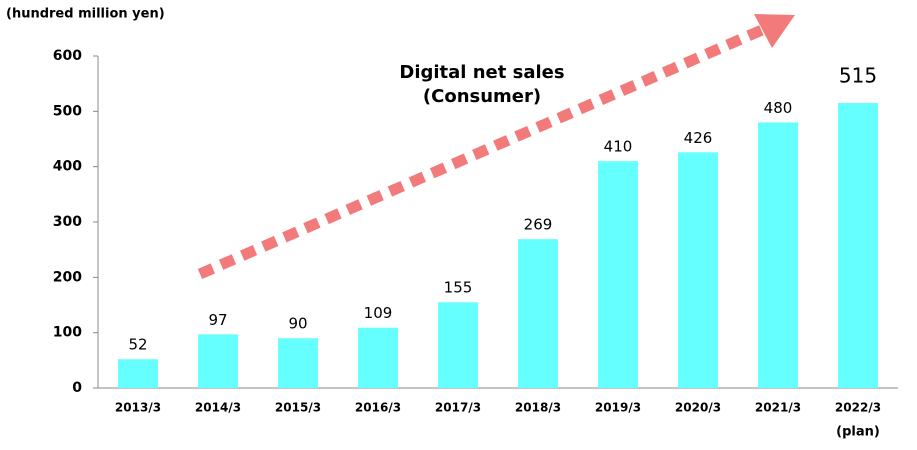 The width and height of the screenshot is (917, 450). I want to click on x-tick-label: 2022/3, so click(858, 408).